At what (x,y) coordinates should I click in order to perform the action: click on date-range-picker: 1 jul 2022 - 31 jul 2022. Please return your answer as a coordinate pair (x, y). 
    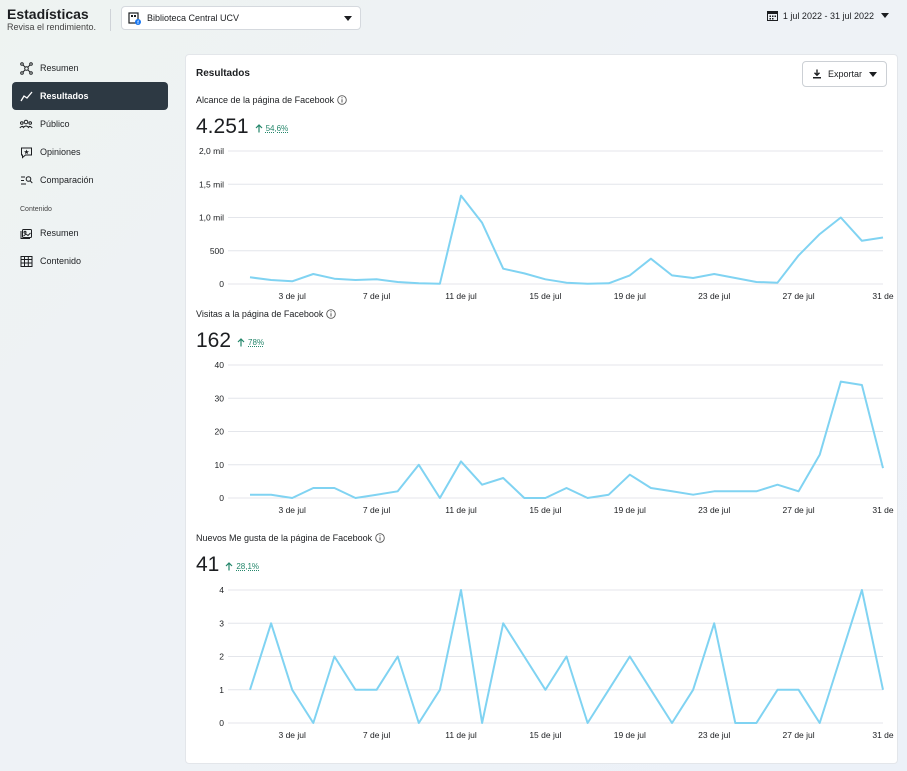
    Looking at the image, I should click on (827, 15).